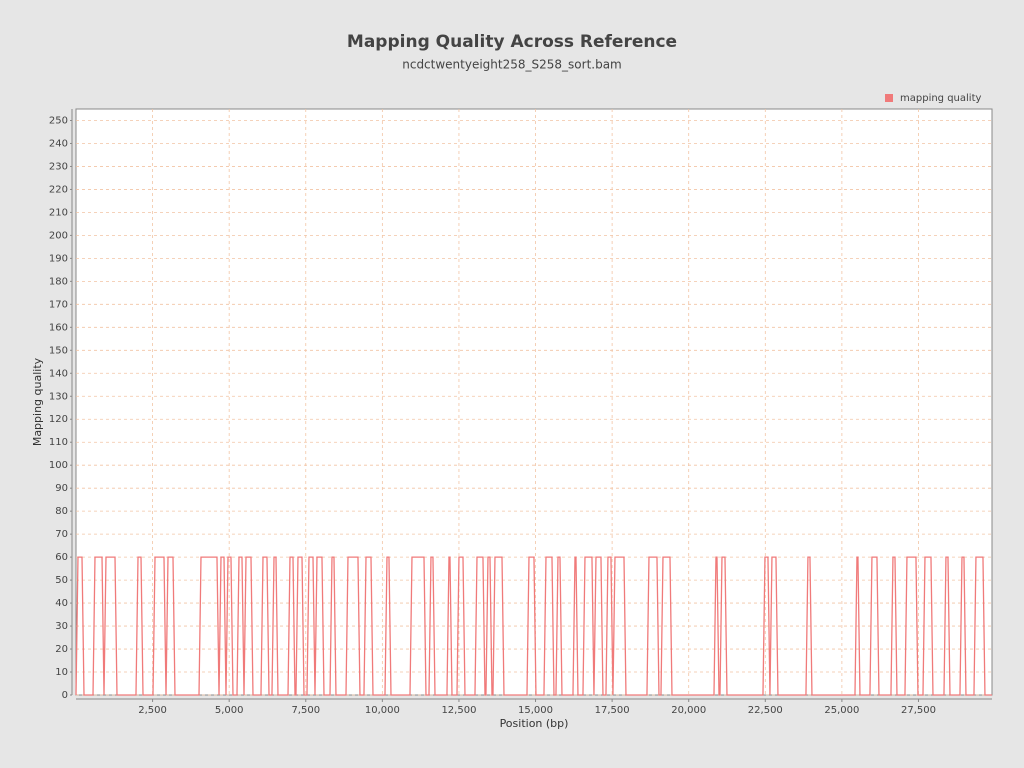  What do you see at coordinates (305, 710) in the screenshot?
I see `x-tick-label: 7,500` at bounding box center [305, 710].